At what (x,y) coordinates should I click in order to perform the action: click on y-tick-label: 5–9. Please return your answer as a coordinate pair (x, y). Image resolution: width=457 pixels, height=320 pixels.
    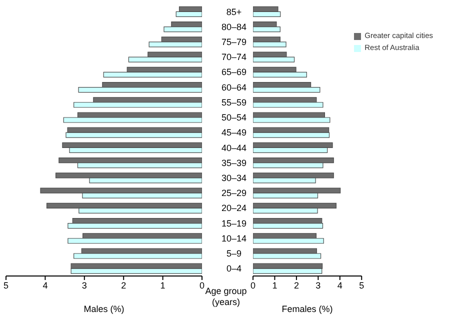
    Looking at the image, I should click on (234, 253).